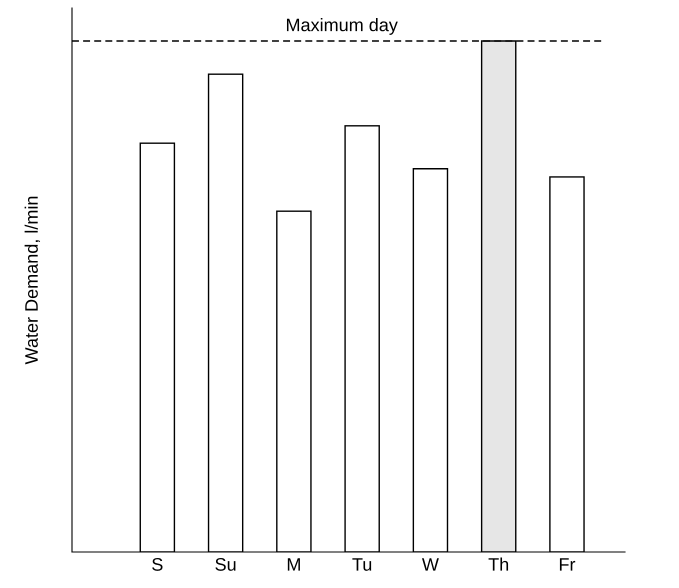 This screenshot has width=679, height=588. I want to click on ref-line-label: Maximum day, so click(342, 26).